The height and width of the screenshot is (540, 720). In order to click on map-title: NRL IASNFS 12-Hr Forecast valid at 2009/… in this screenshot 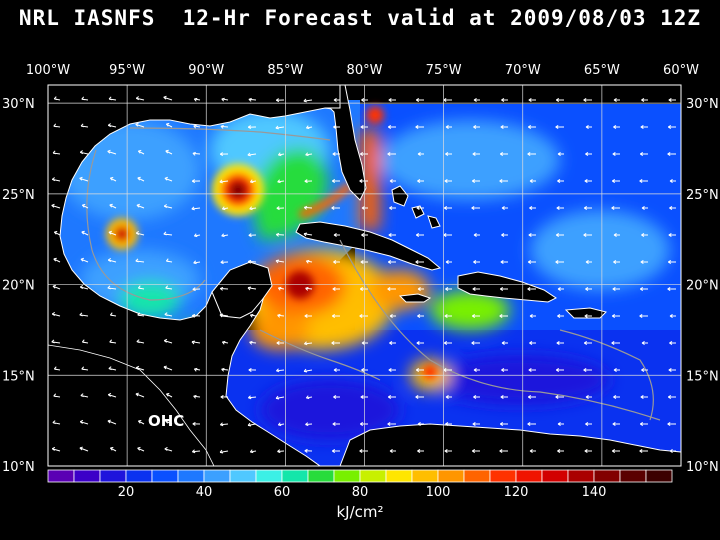, I will do `click(360, 18)`.